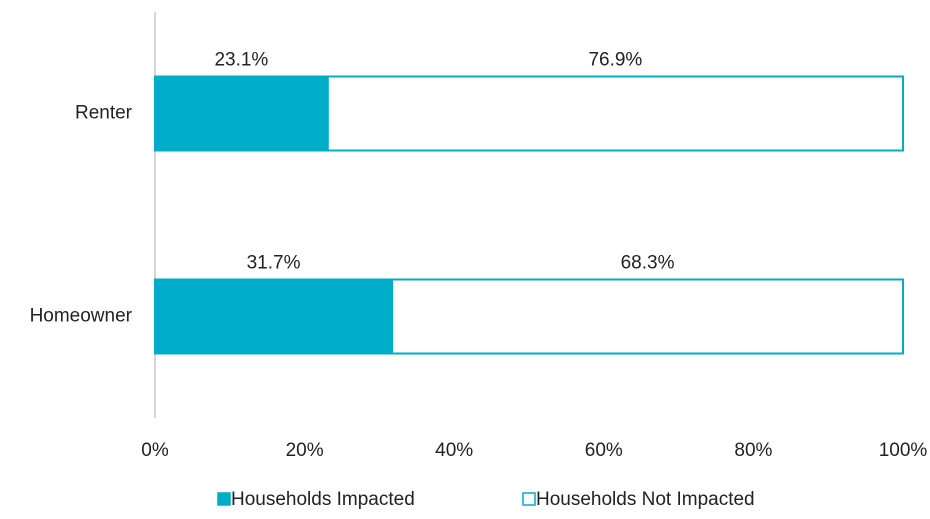 Image resolution: width=930 pixels, height=519 pixels. I want to click on category-label: Renter, so click(104, 113).